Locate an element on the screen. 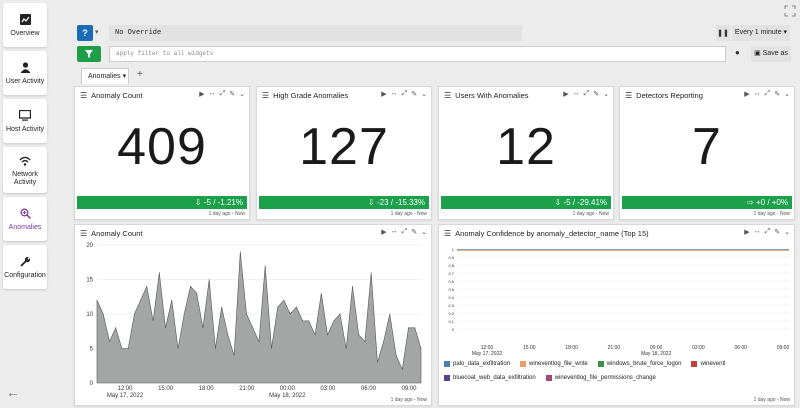 This screenshot has width=800, height=408. filter-button is located at coordinates (89, 54).